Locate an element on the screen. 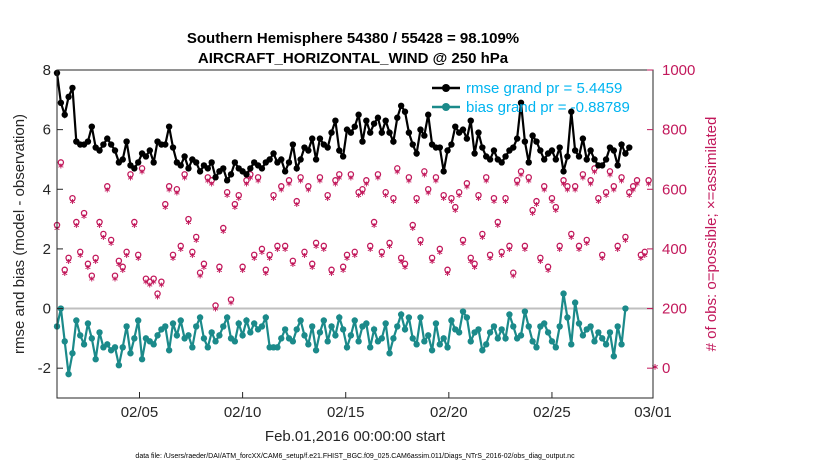 The height and width of the screenshot is (470, 830). x-axis-label: Feb.01,2016 00:00:00 start is located at coordinates (355, 436).